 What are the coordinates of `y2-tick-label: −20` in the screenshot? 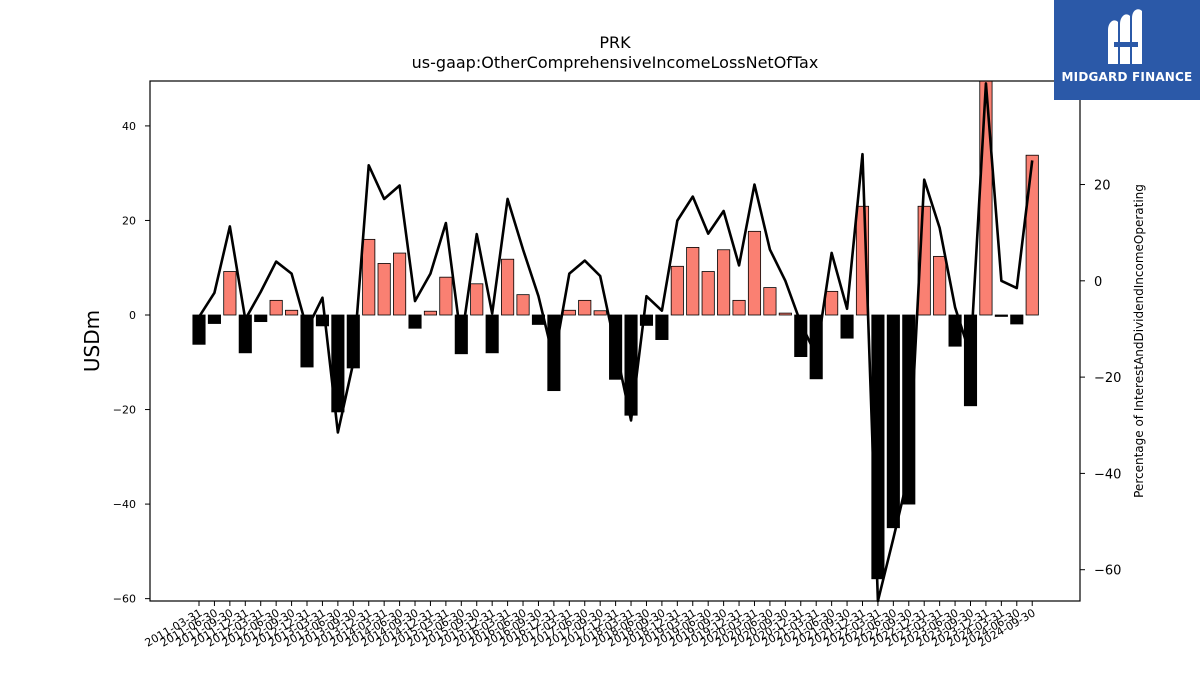 It's located at (1107, 378).